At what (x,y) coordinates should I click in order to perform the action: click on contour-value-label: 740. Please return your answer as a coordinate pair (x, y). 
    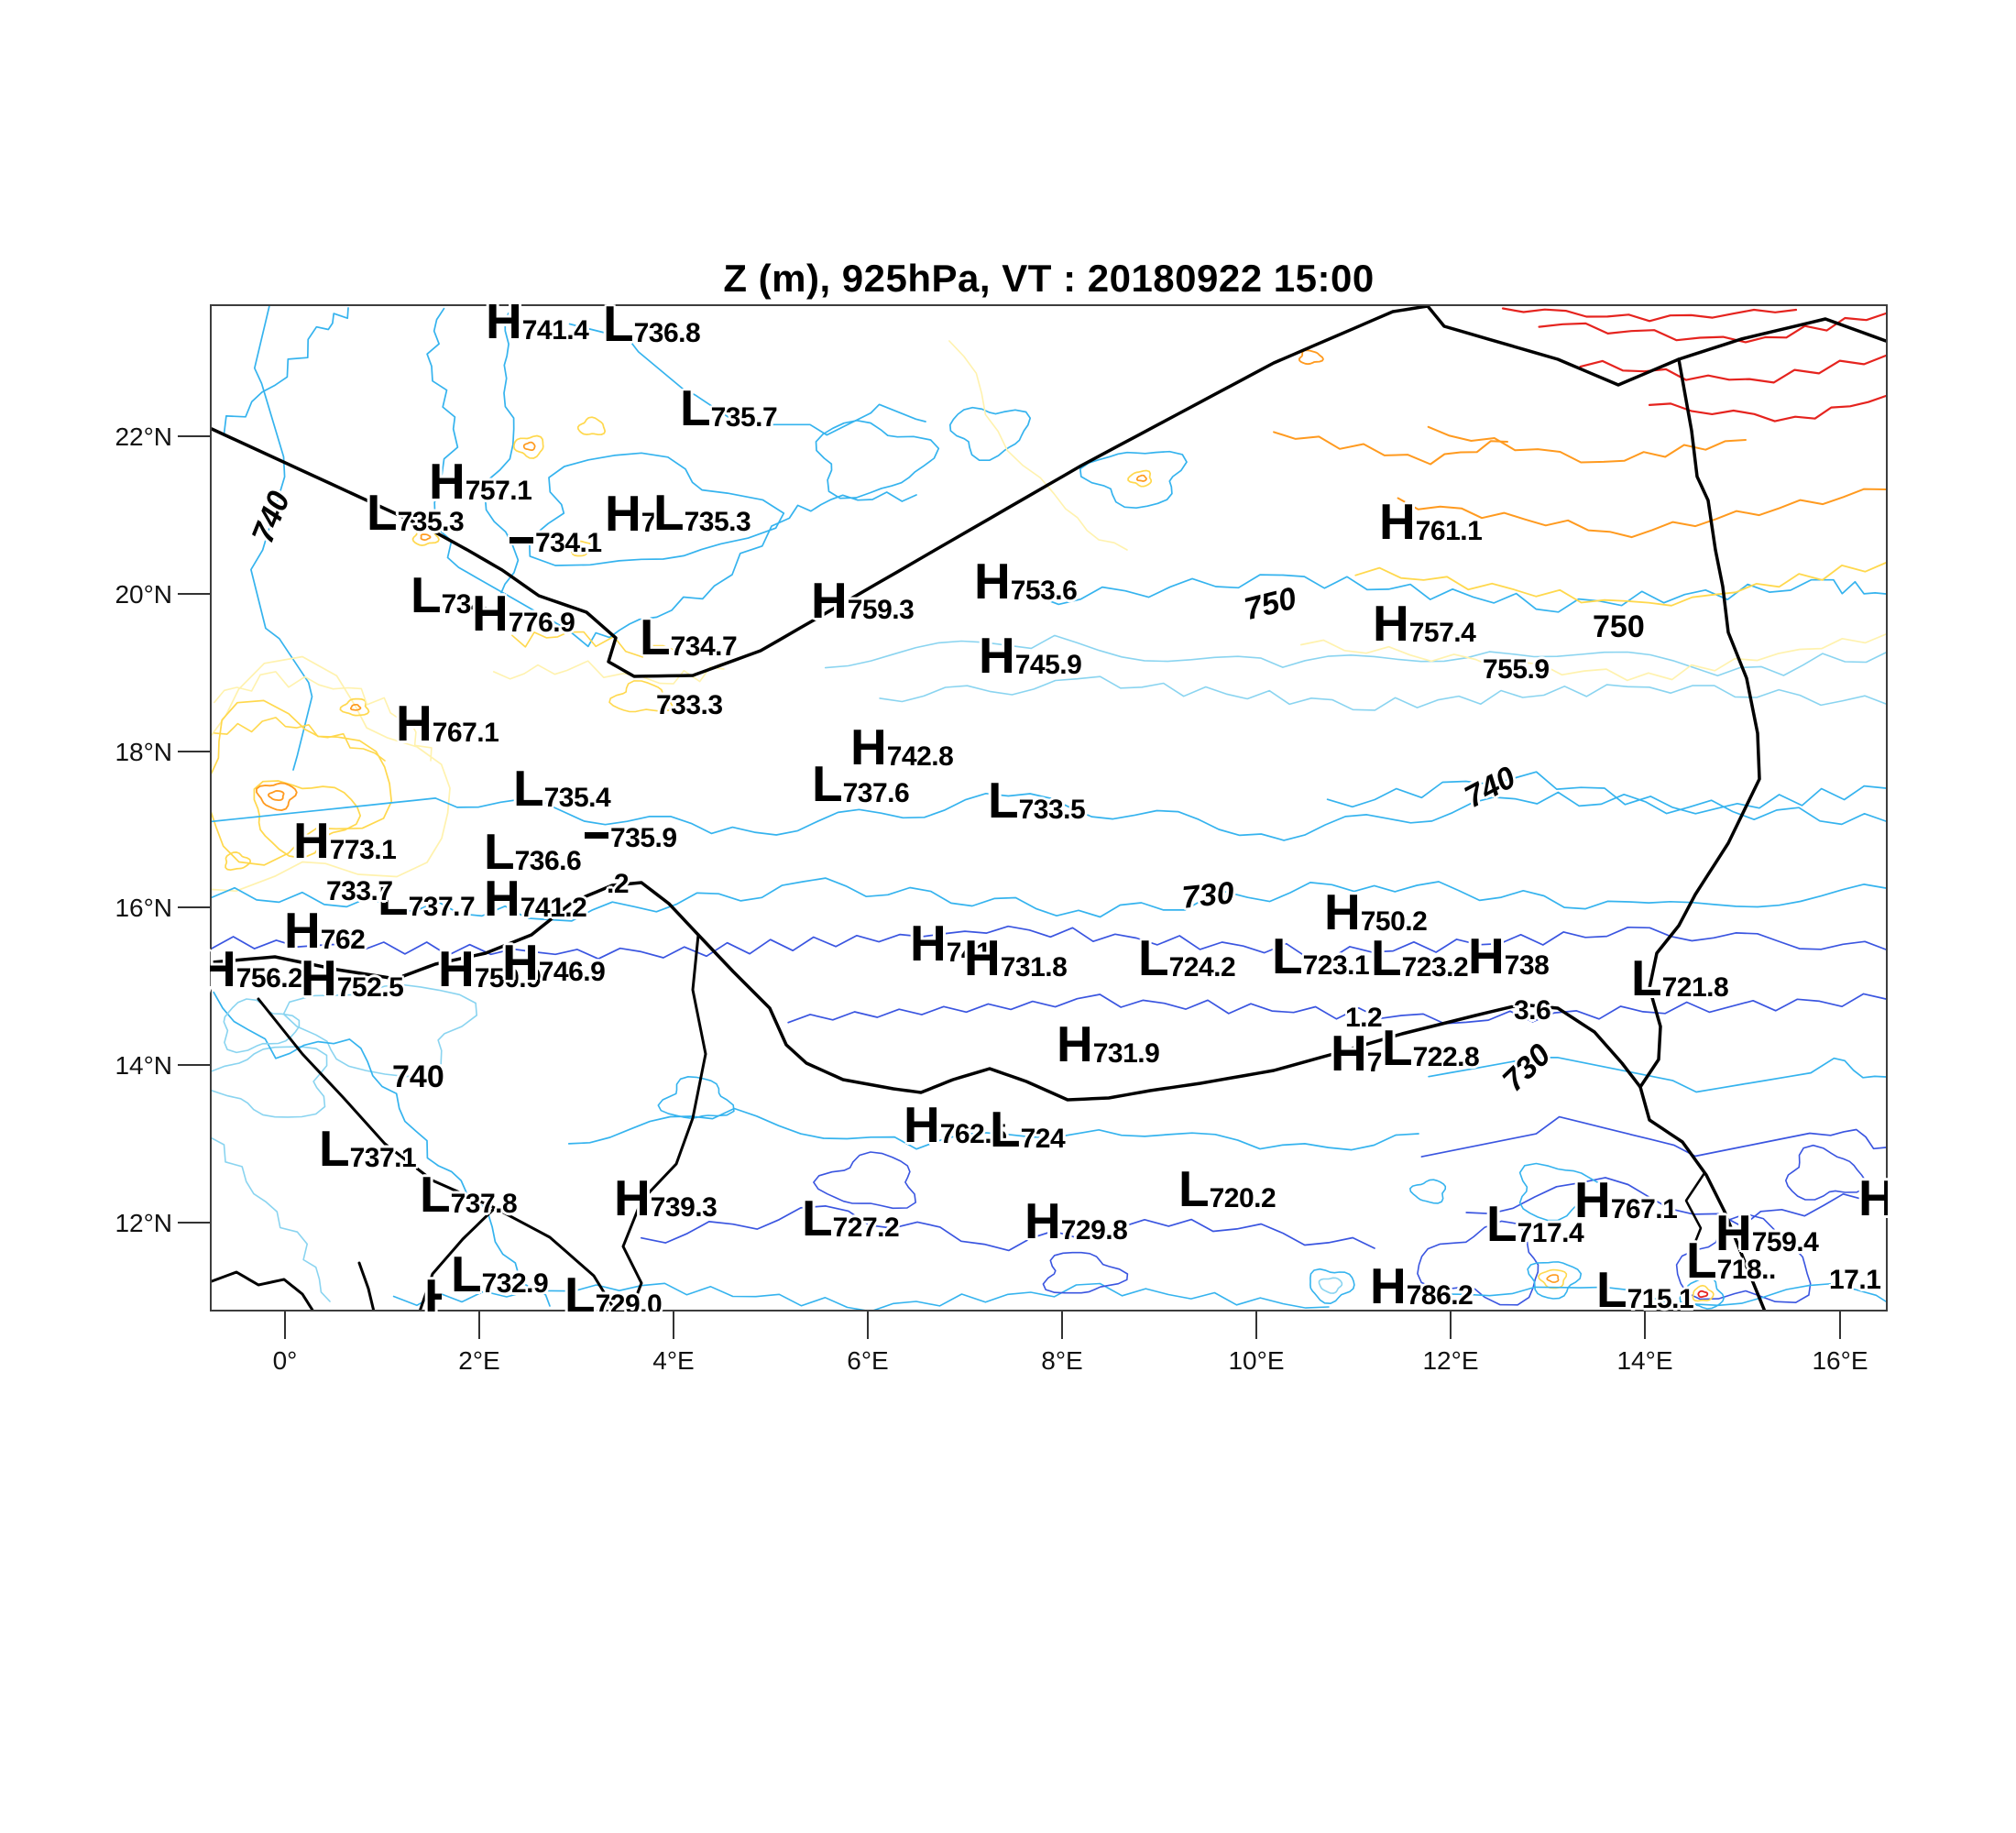
    Looking at the image, I should click on (418, 1076).